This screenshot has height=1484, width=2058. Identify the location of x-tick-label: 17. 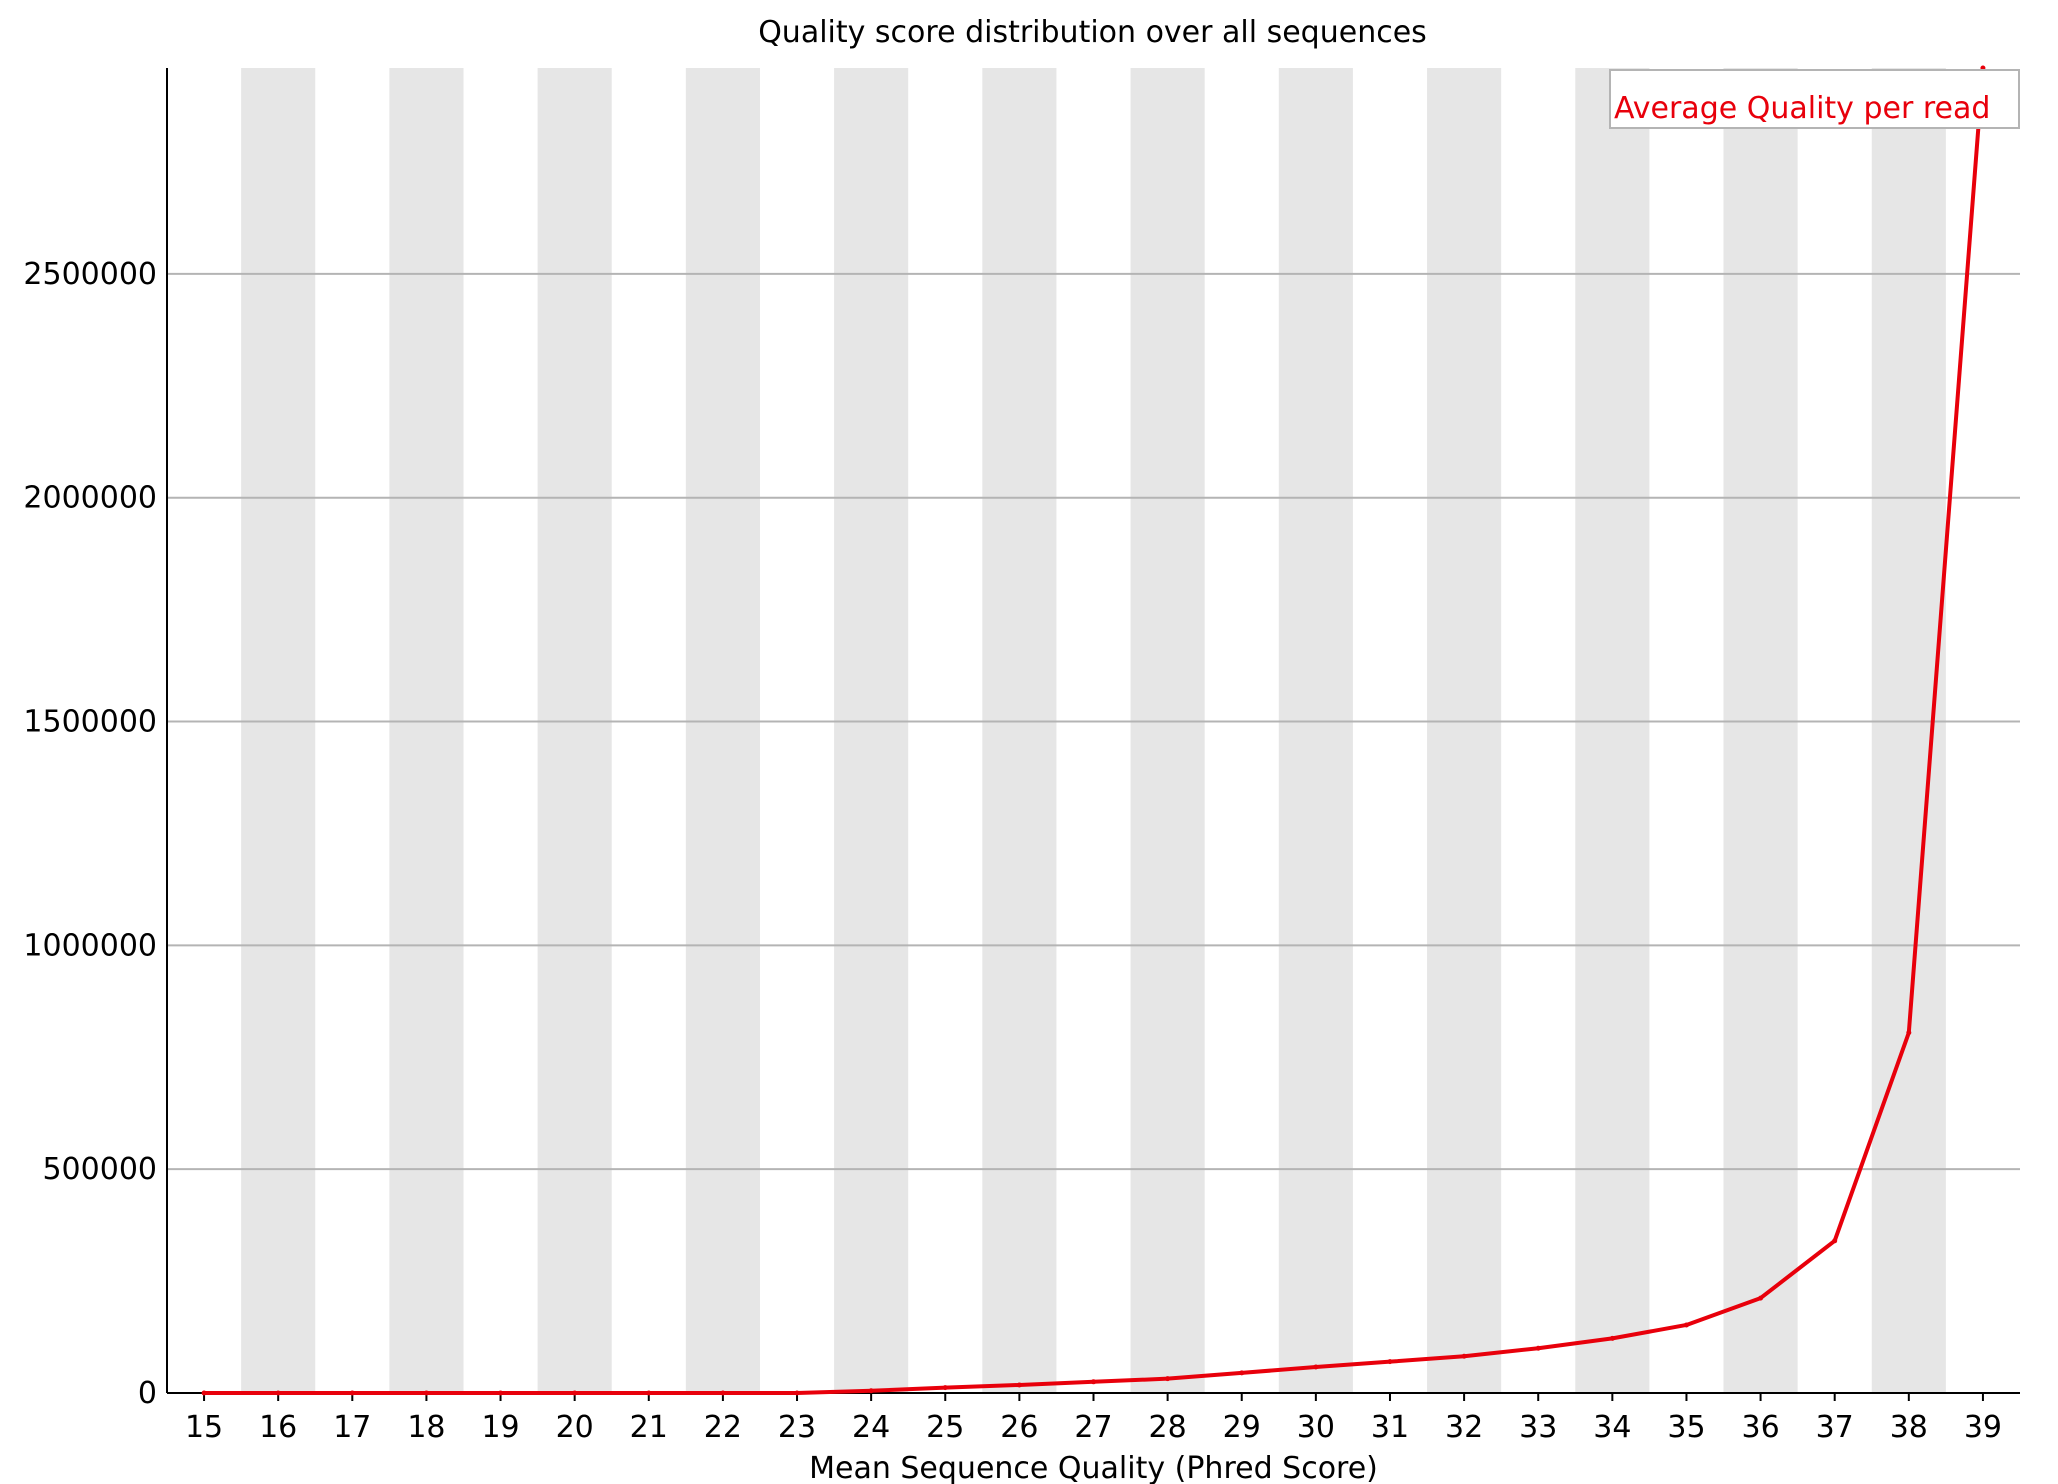
(352, 1427).